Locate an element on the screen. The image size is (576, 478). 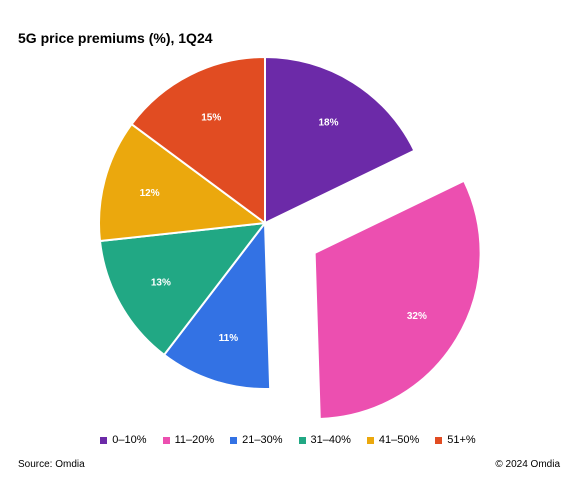
legend-label: 0–10% is located at coordinates (129, 440).